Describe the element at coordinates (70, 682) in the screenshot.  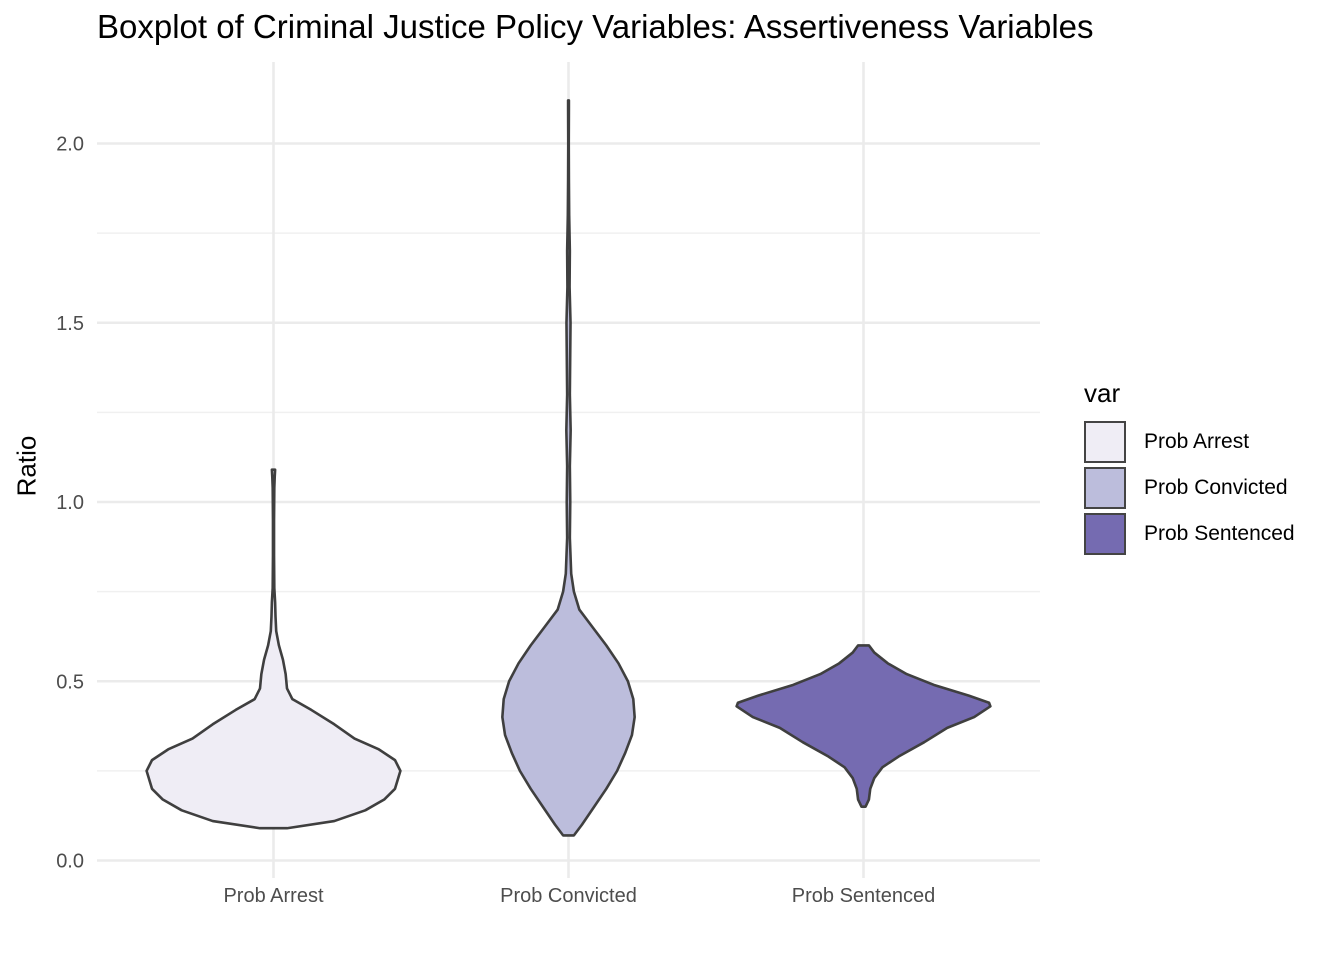
I see `y-tick-label: 0.5` at that location.